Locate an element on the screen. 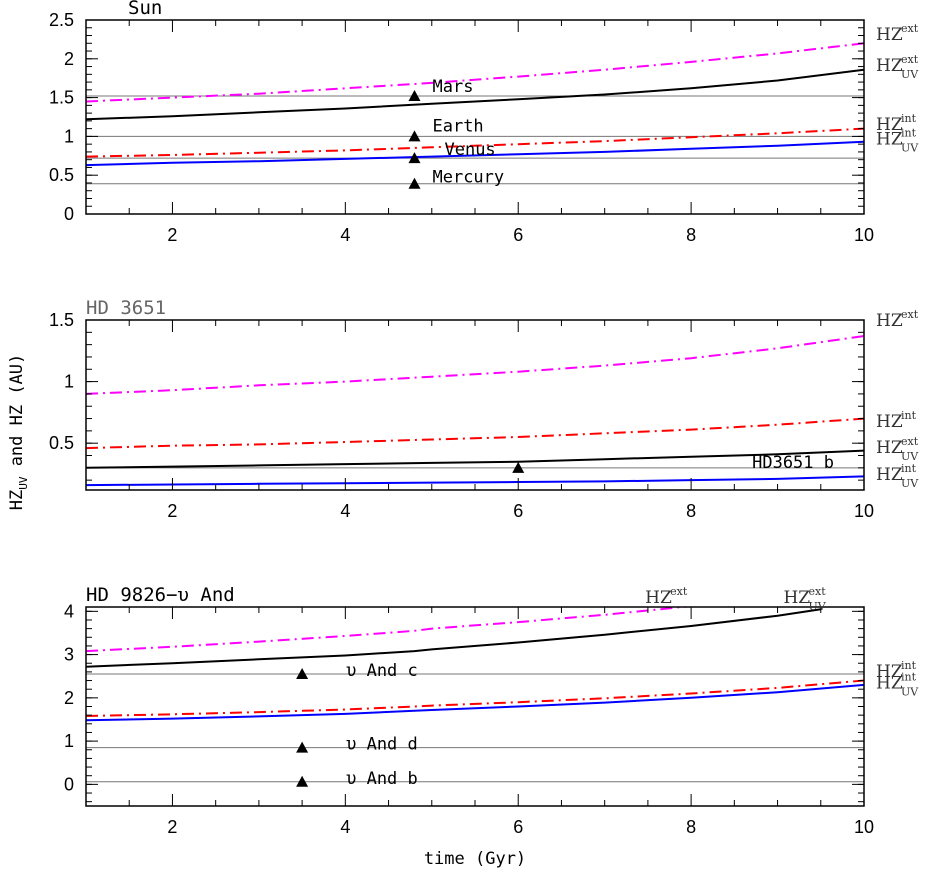 The image size is (929, 872). panel-title: Sun is located at coordinates (145, 9).